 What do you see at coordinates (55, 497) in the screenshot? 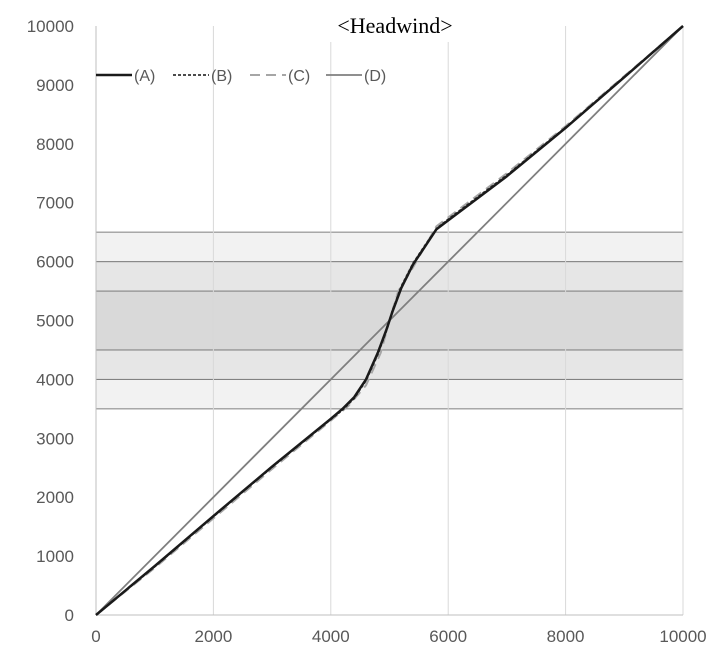
I see `y-tick-label: 2000` at bounding box center [55, 497].